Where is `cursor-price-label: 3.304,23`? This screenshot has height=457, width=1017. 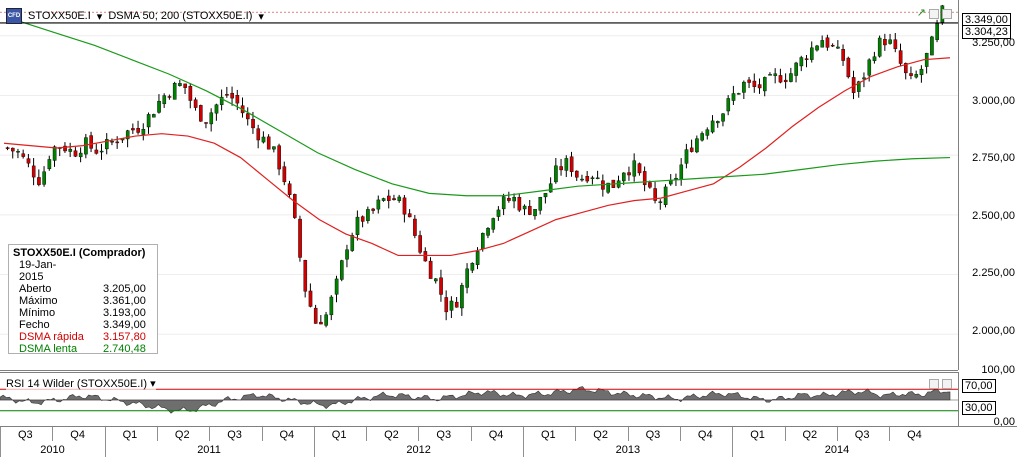
cursor-price-label: 3.304,23 is located at coordinates (986, 32).